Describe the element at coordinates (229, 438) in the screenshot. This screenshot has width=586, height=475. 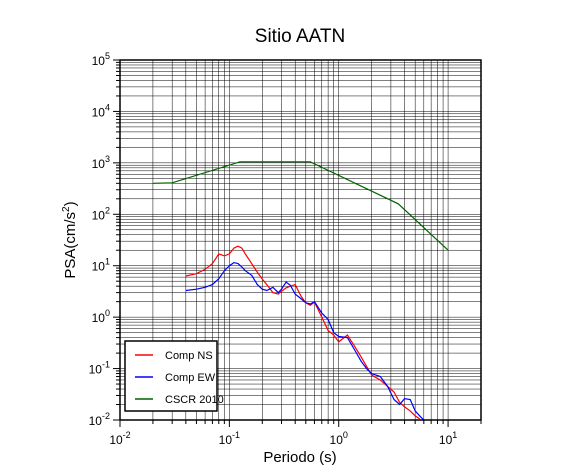
I see `x-tick-label: 10⁻¹` at that location.